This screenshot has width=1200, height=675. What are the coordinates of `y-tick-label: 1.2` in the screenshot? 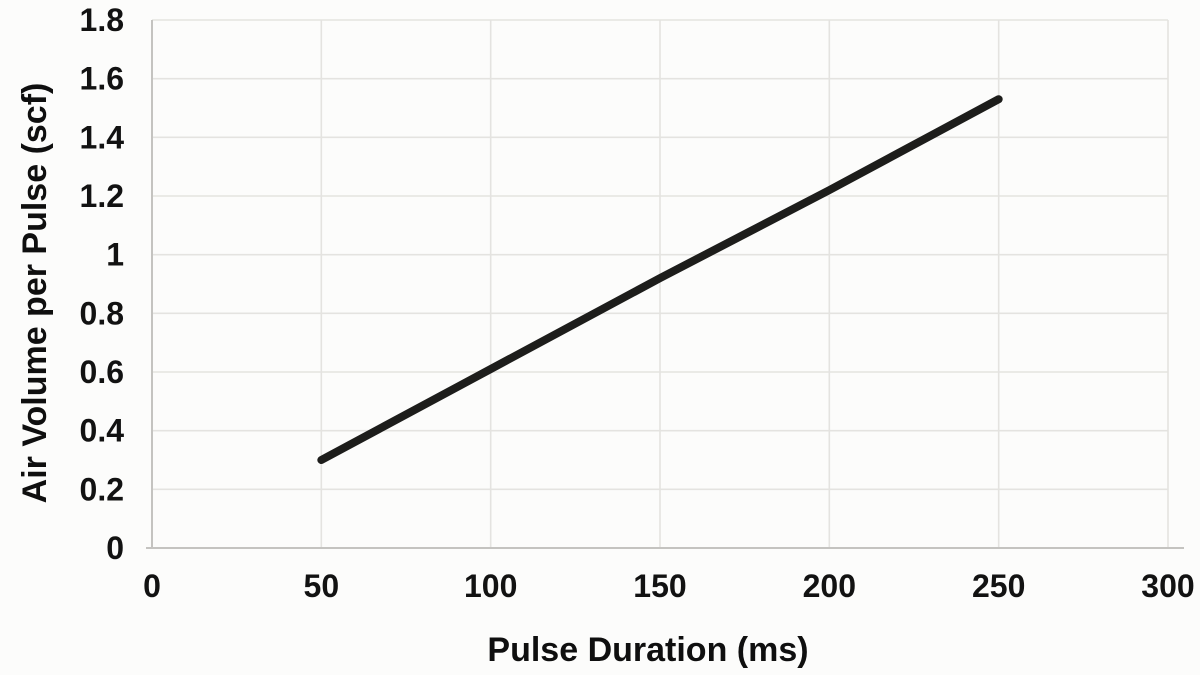 It's located at (102, 196).